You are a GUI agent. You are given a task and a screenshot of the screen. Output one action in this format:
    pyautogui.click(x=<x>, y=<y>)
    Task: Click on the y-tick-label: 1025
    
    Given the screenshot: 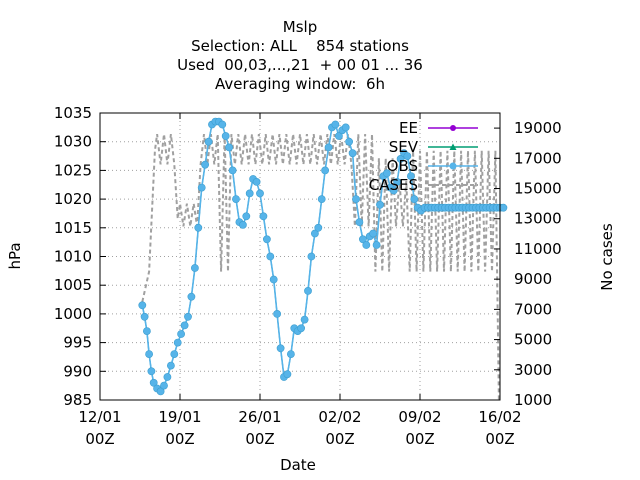 What is the action you would take?
    pyautogui.click(x=73, y=170)
    